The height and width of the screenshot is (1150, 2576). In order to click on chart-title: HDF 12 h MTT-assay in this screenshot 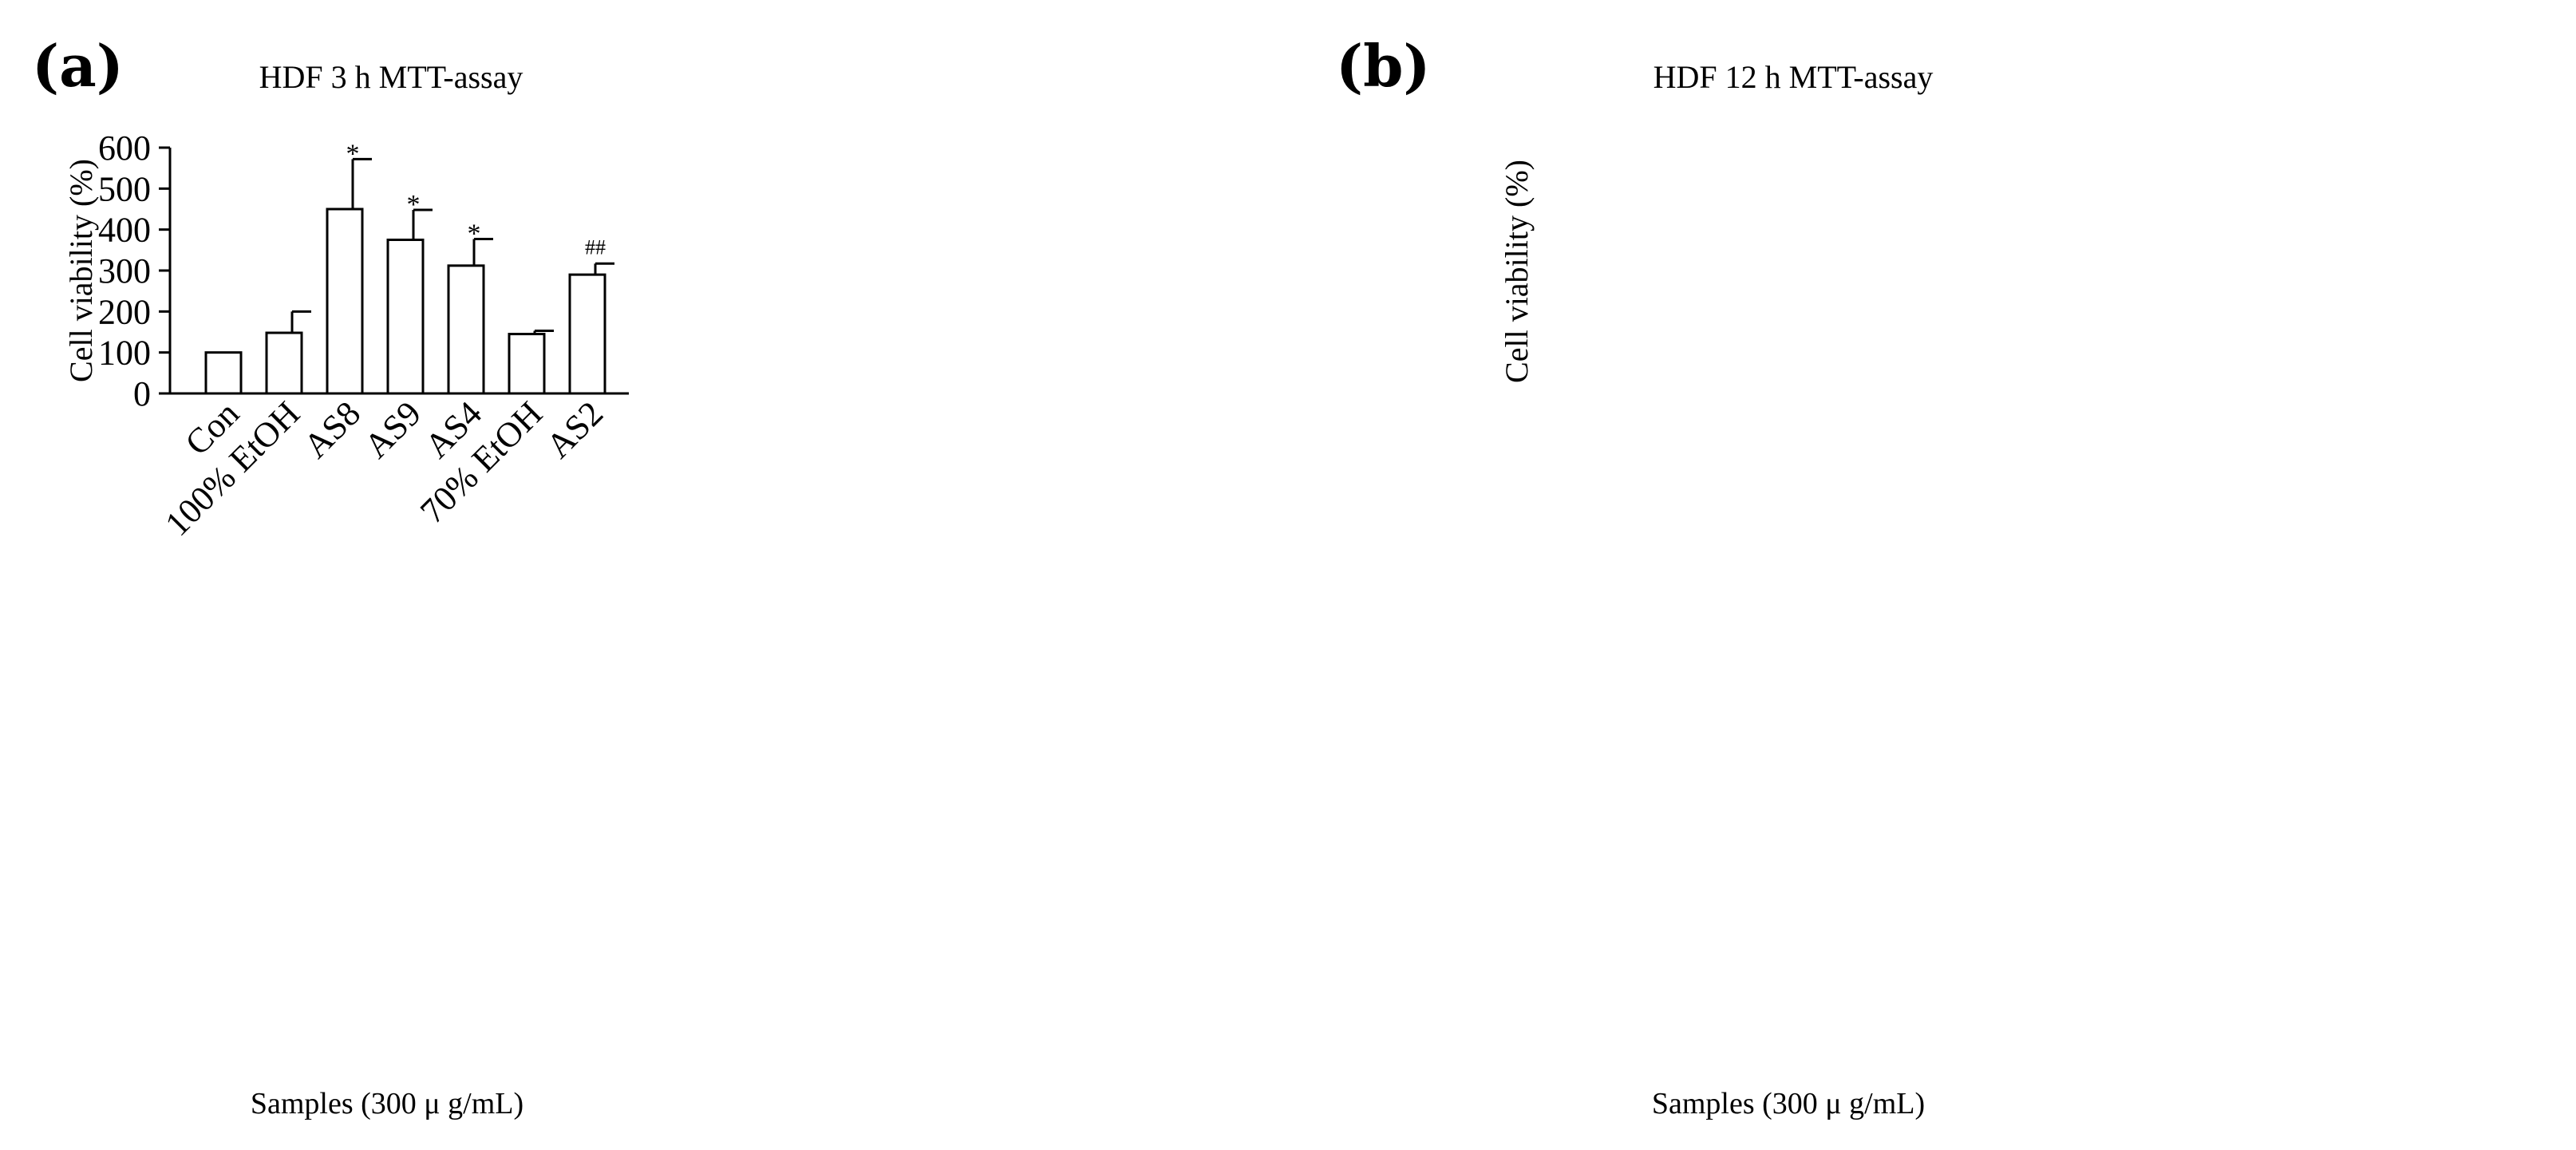, I will do `click(1793, 77)`.